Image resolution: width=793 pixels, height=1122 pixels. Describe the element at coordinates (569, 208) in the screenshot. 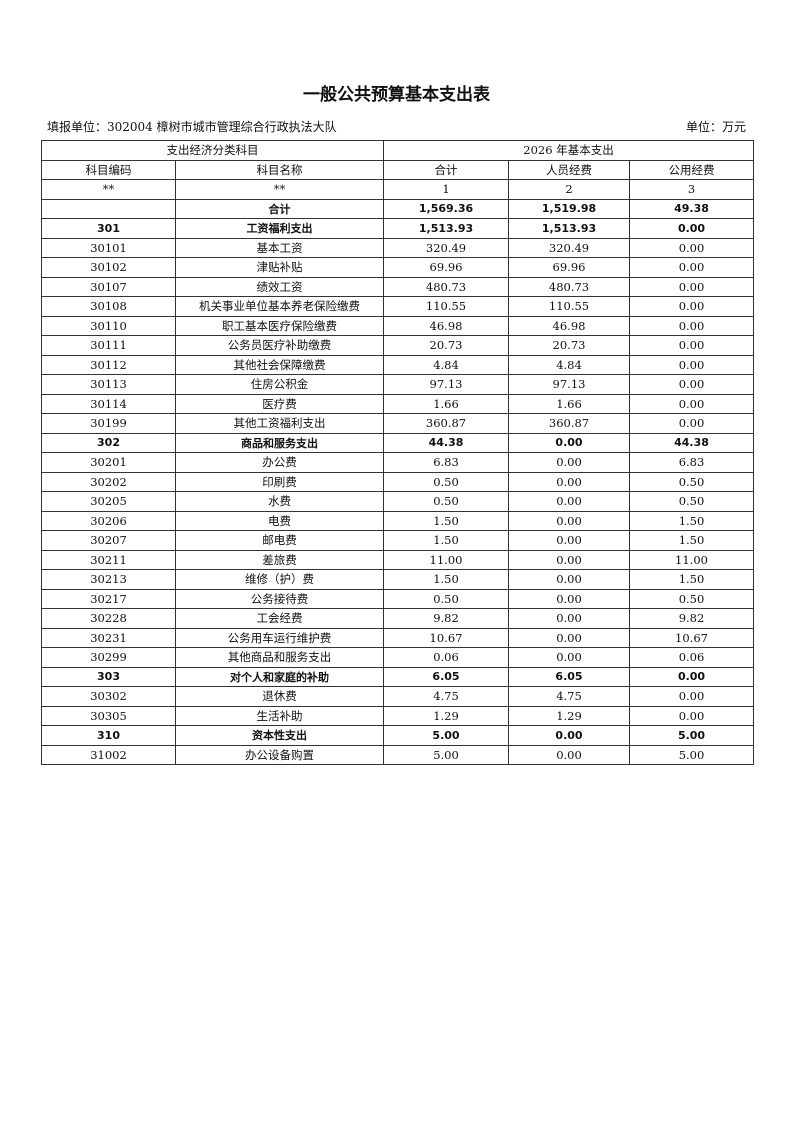

I see `personnel-cell: 1,519.98` at that location.